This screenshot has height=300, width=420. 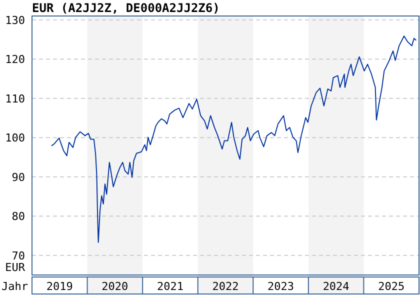 I want to click on y-tick-label: 90, so click(x=18, y=177).